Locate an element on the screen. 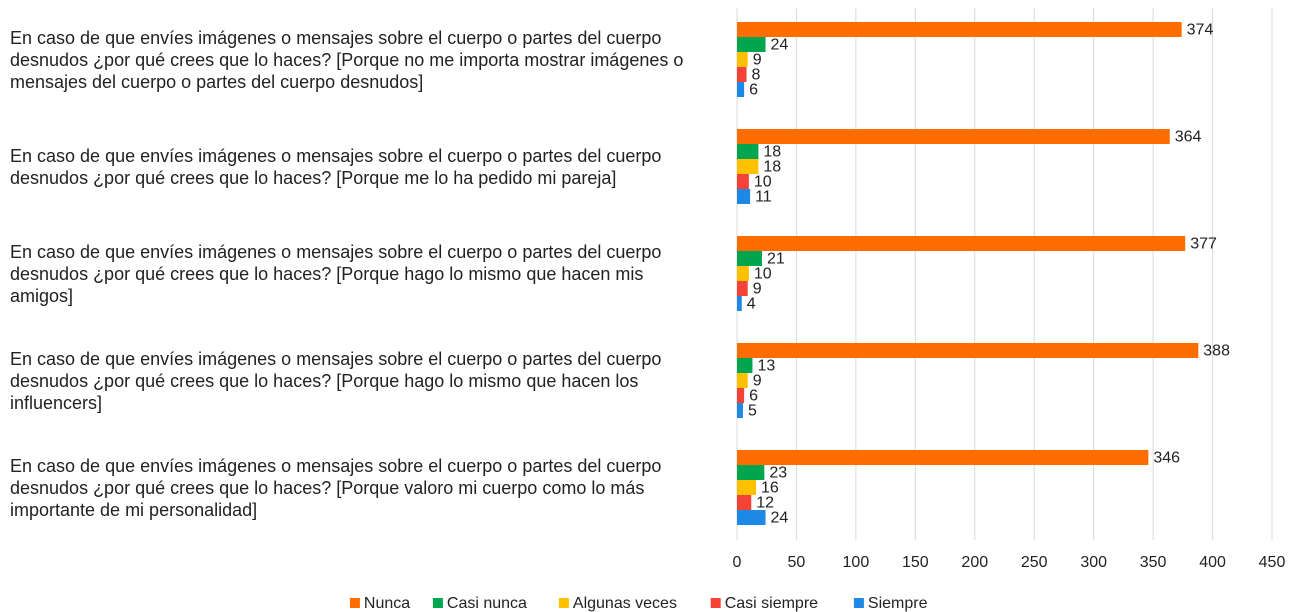 The width and height of the screenshot is (1289, 612). data-label: 23 is located at coordinates (778, 473).